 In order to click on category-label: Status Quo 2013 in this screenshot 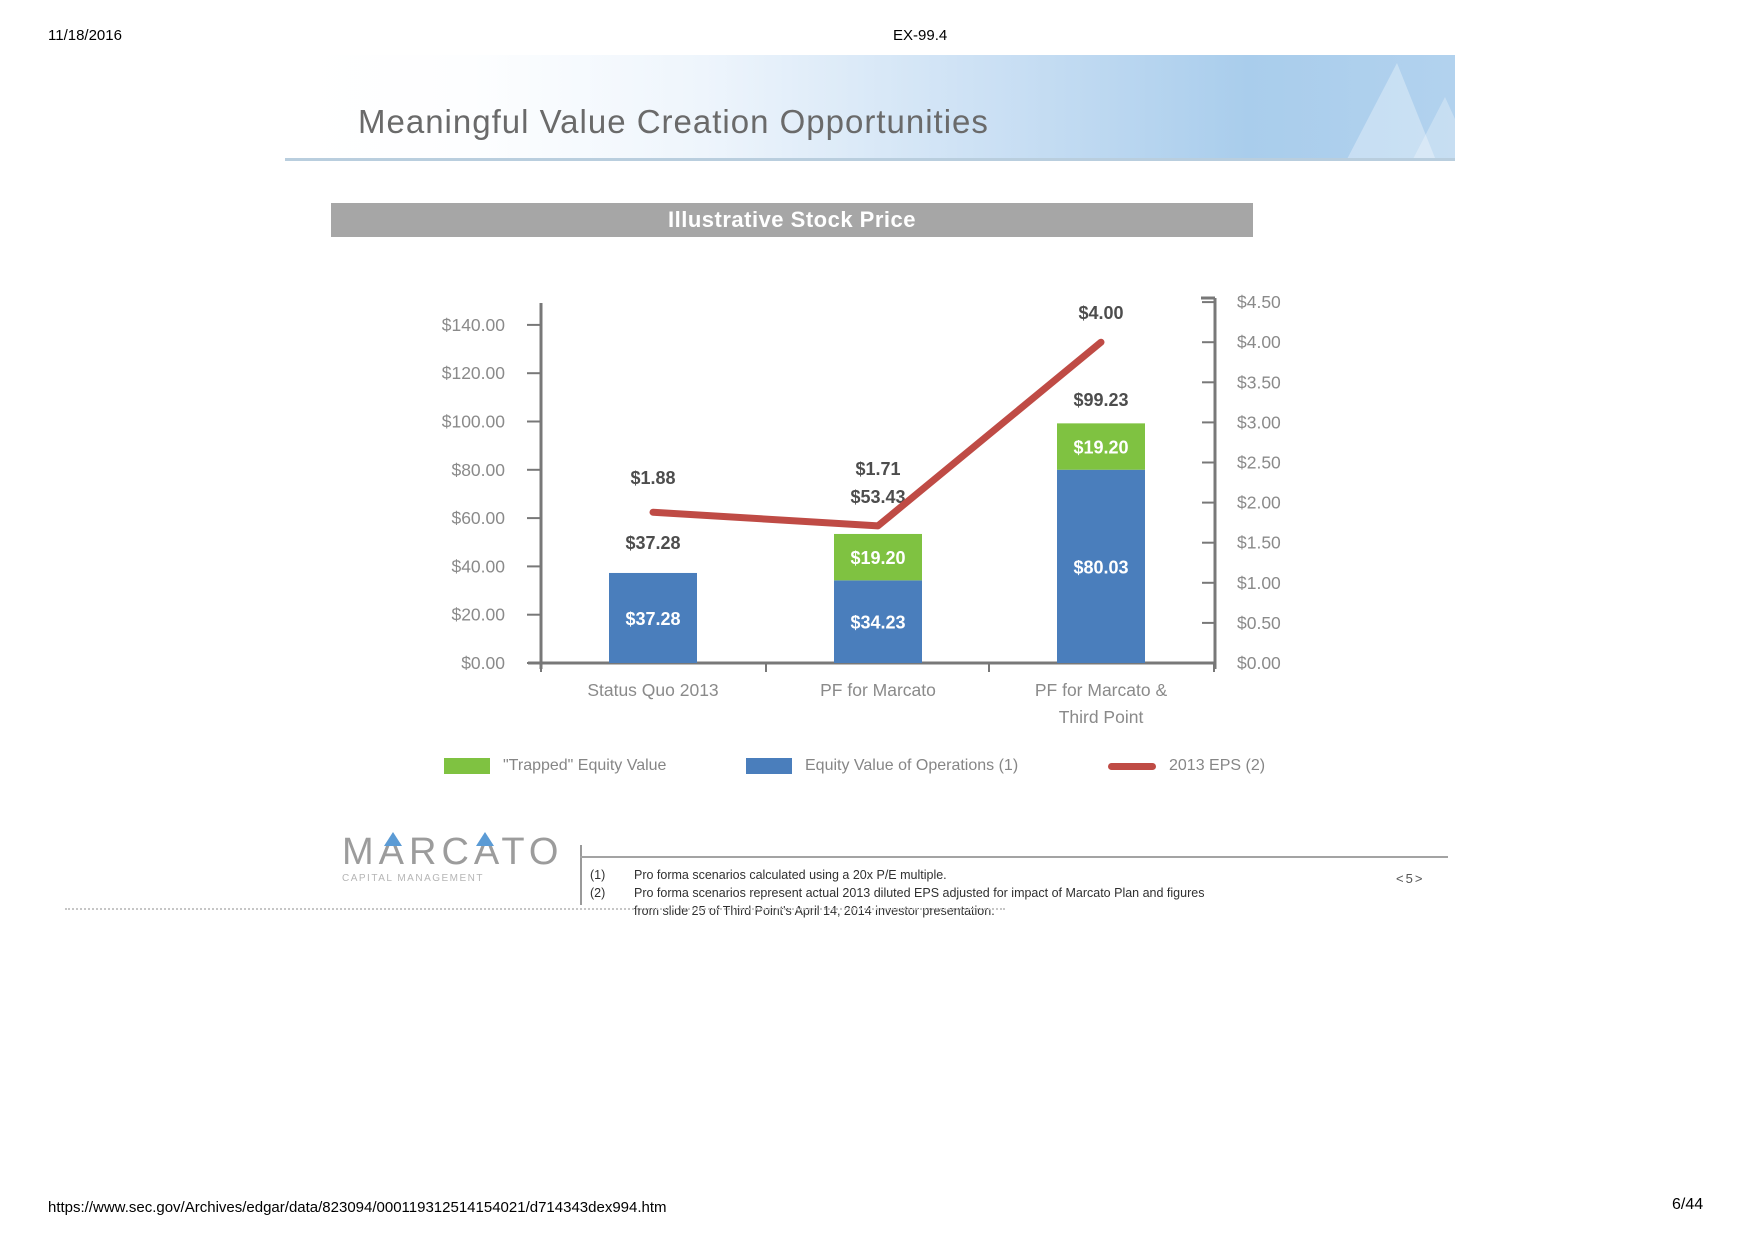, I will do `click(652, 690)`.